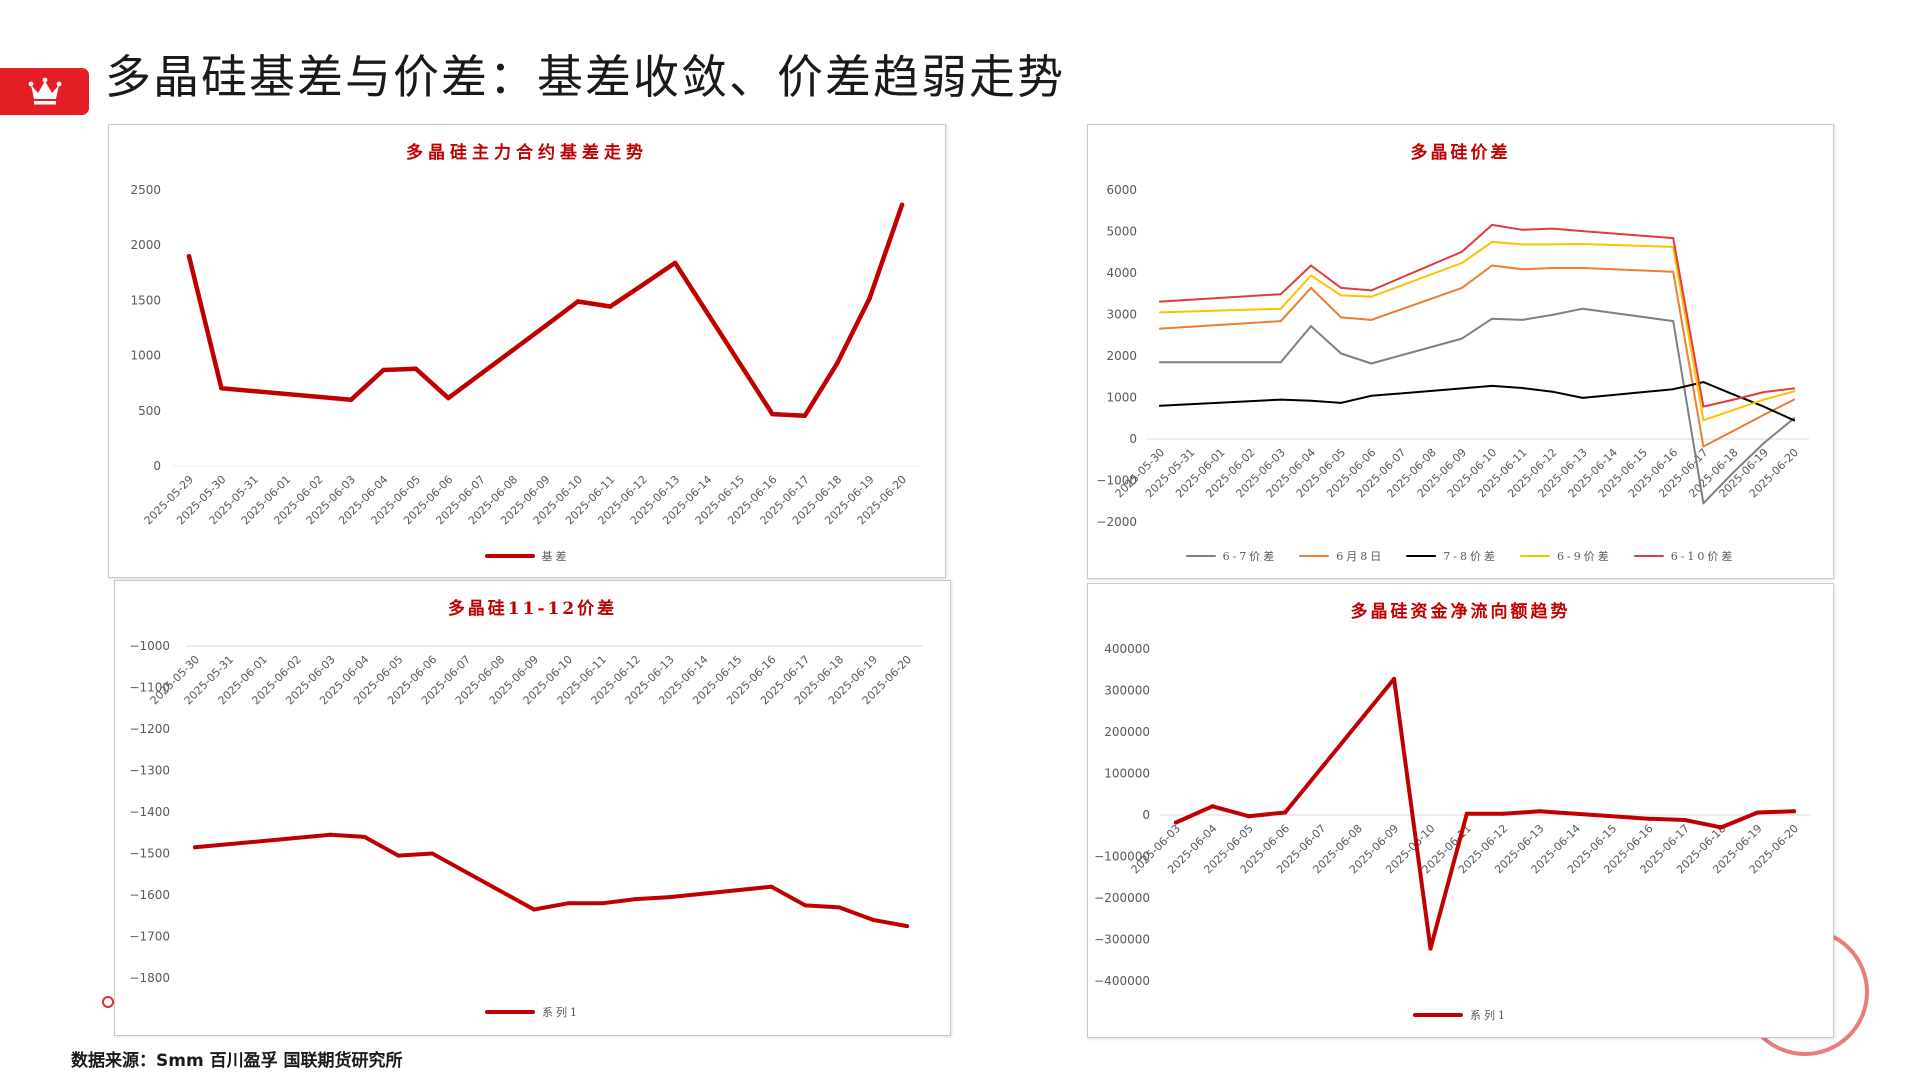 The image size is (1920, 1080). I want to click on y-tick-label: 100000, so click(1127, 774).